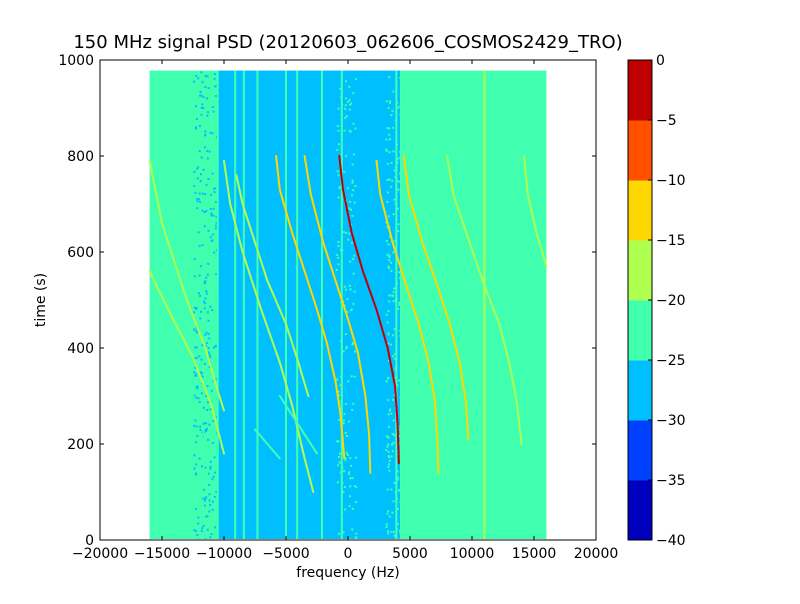 The image size is (800, 604). What do you see at coordinates (671, 541) in the screenshot?
I see `colorbar-tick-label: −40` at bounding box center [671, 541].